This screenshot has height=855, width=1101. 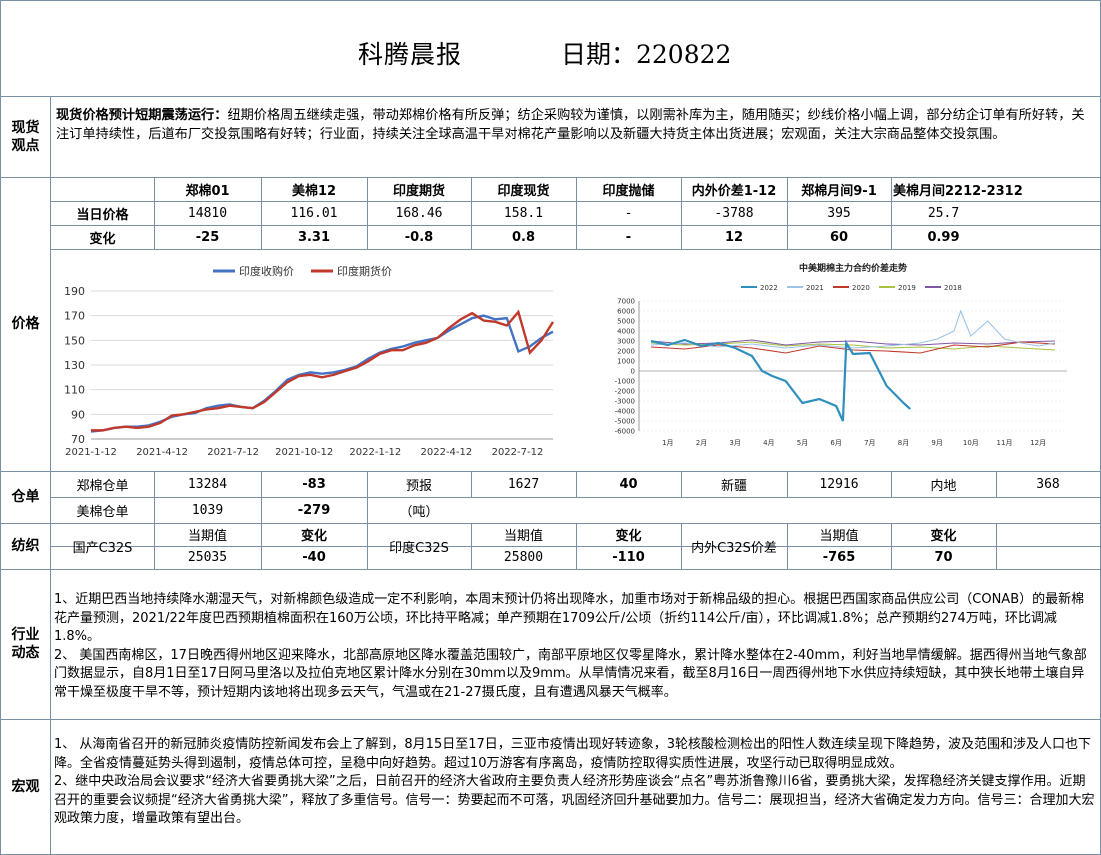 I want to click on price-cell: -3788, so click(x=734, y=213).